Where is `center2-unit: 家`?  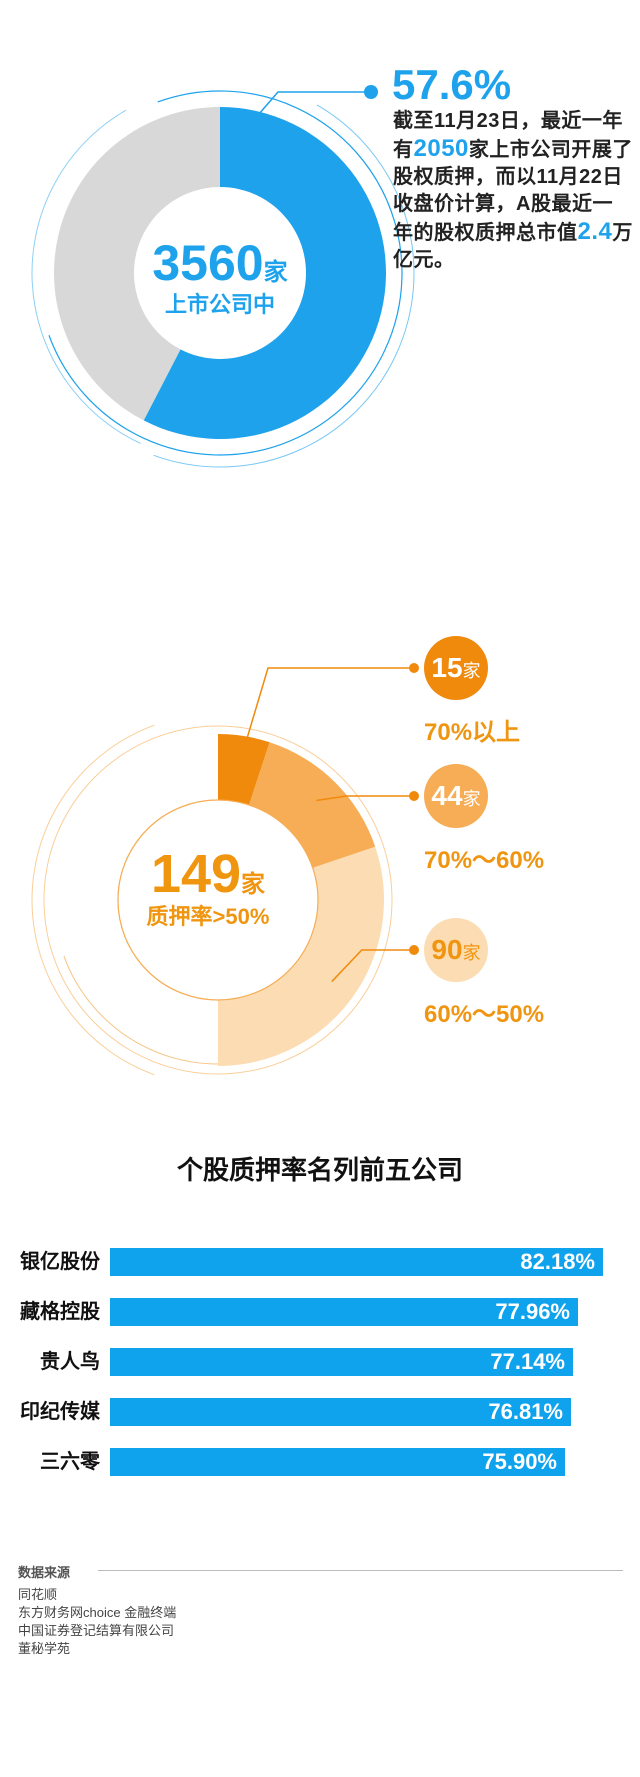
center2-unit: 家 is located at coordinates (253, 884).